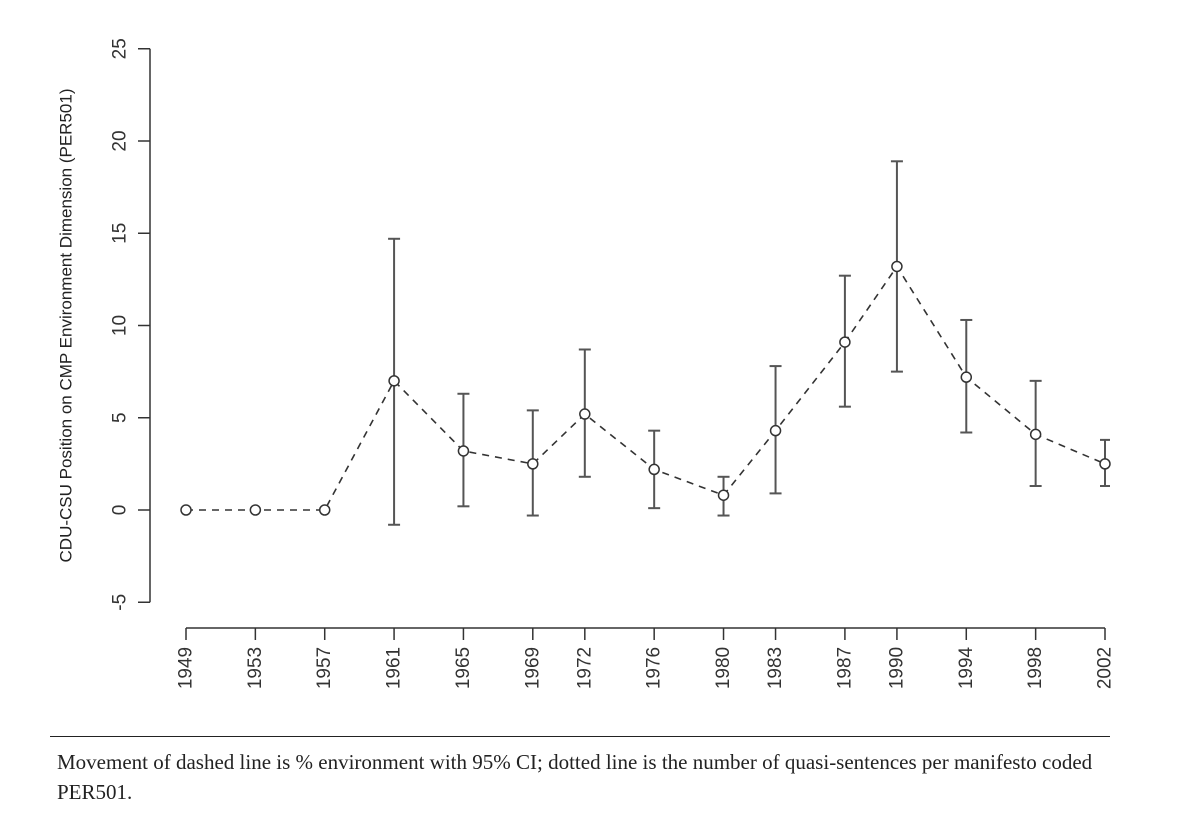  What do you see at coordinates (1105, 668) in the screenshot?
I see `x-tick-label: 2002` at bounding box center [1105, 668].